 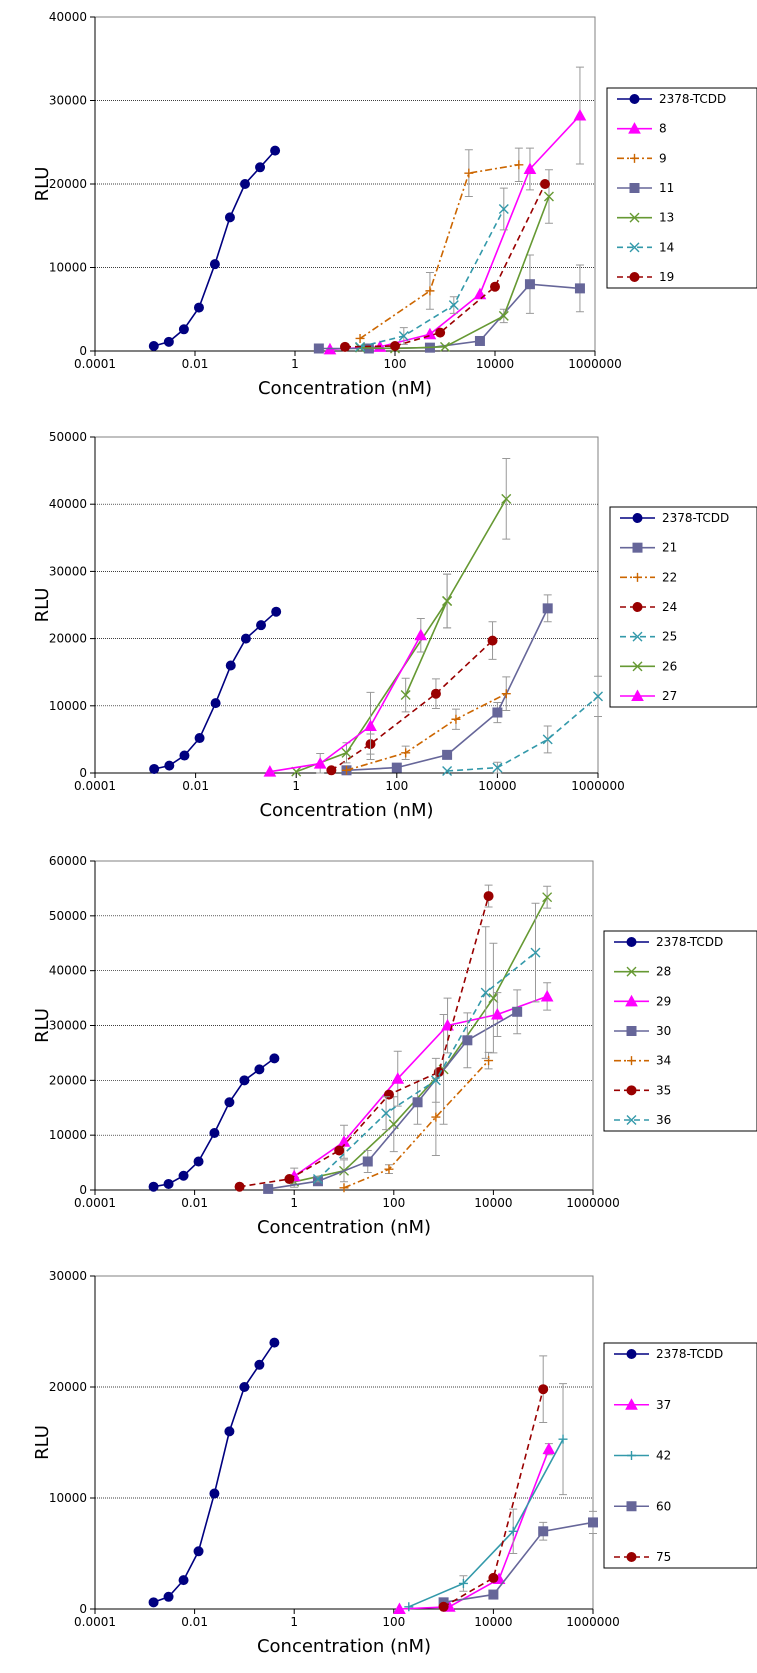 What do you see at coordinates (669, 666) in the screenshot?
I see `legend-label: 26` at bounding box center [669, 666].